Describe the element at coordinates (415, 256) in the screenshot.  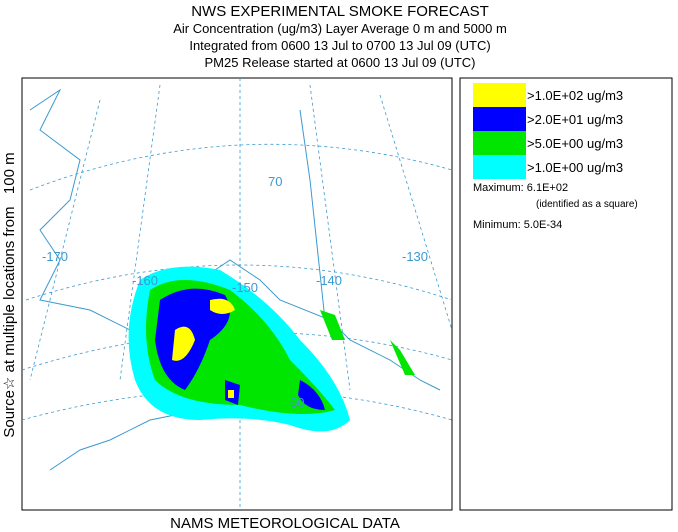
I see `map-label: -130` at that location.